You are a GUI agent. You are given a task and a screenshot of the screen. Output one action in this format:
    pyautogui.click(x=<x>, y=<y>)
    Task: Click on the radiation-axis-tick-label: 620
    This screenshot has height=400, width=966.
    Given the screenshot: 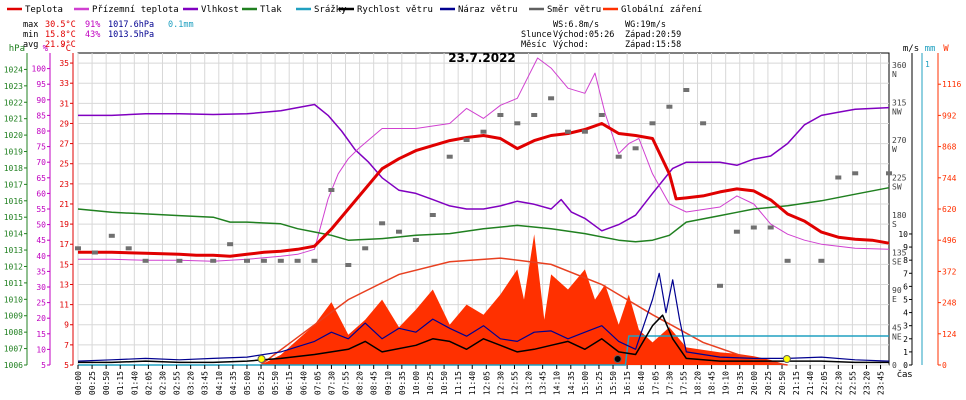 What is the action you would take?
    pyautogui.click(x=949, y=209)
    